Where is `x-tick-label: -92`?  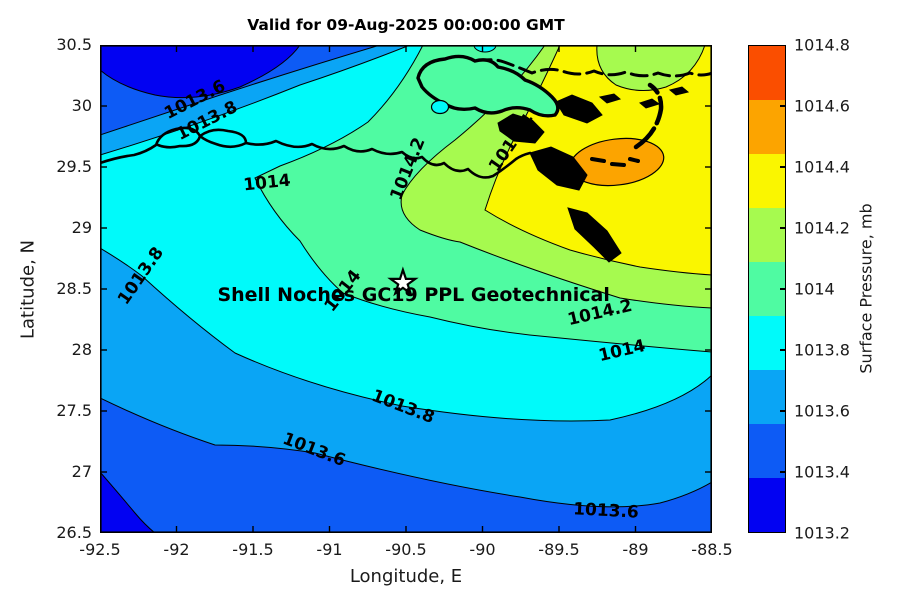 x-tick-label: -92 is located at coordinates (176, 549).